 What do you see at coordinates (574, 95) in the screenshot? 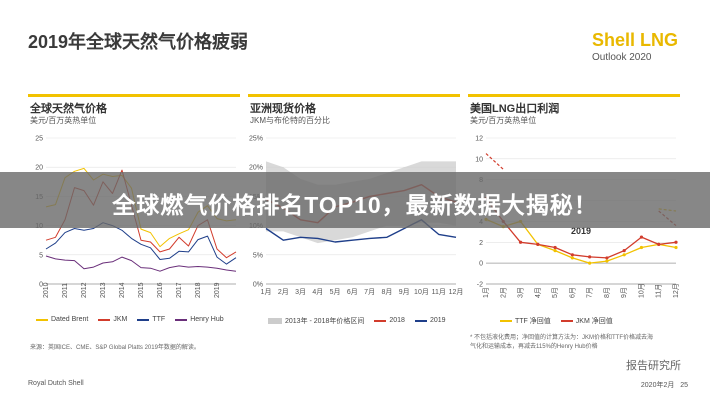
I see `panel-3-rule` at bounding box center [574, 95].